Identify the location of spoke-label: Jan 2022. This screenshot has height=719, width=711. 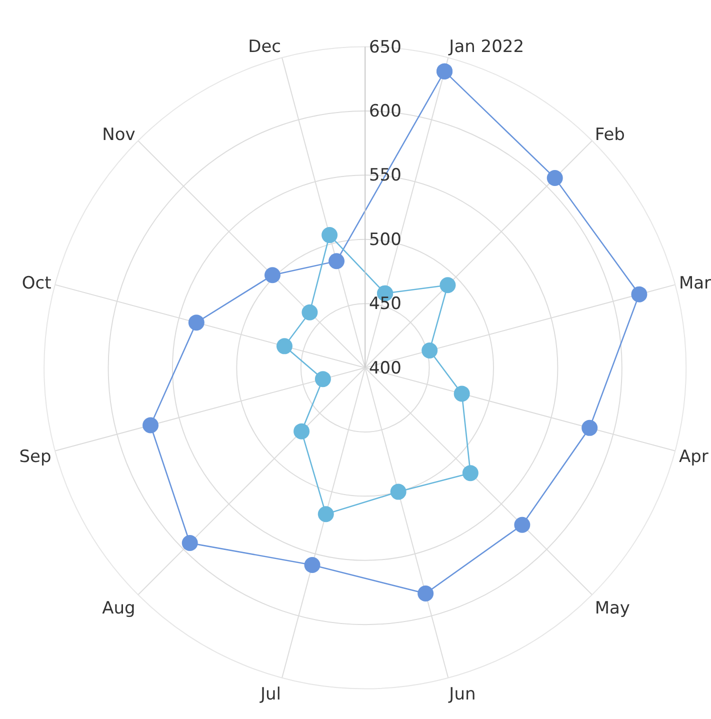
(486, 47).